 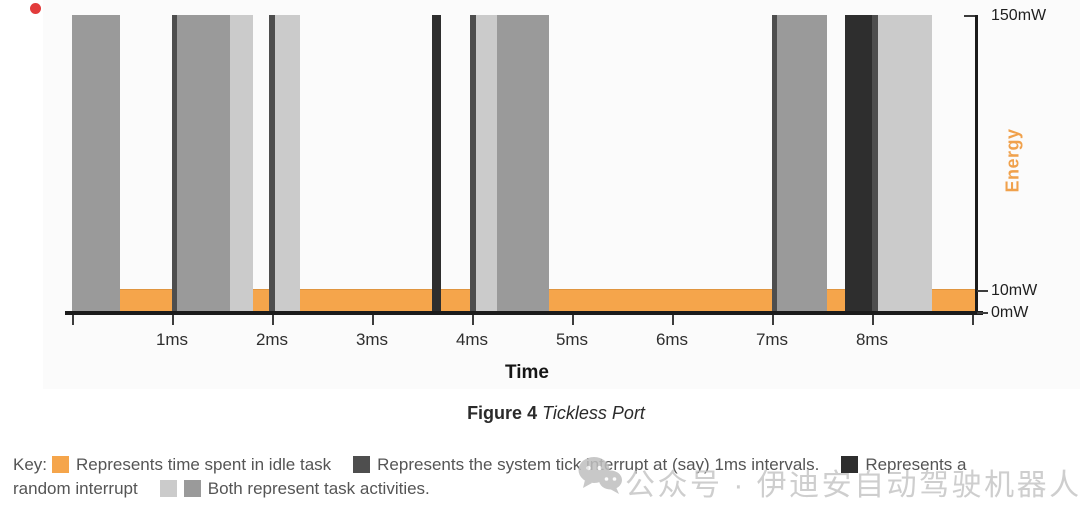 I want to click on x-tick-label: 8ms, so click(x=872, y=339).